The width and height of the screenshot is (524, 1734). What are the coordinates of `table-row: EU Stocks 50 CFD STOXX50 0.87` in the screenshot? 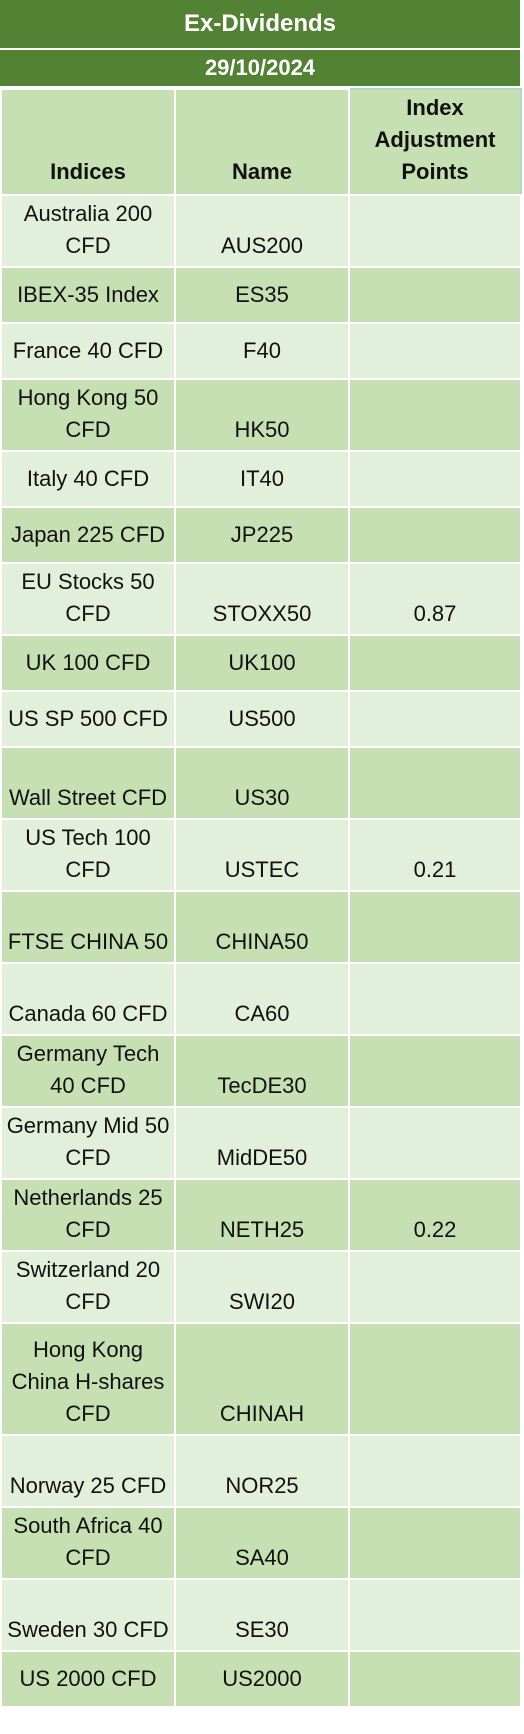 It's located at (261, 599).